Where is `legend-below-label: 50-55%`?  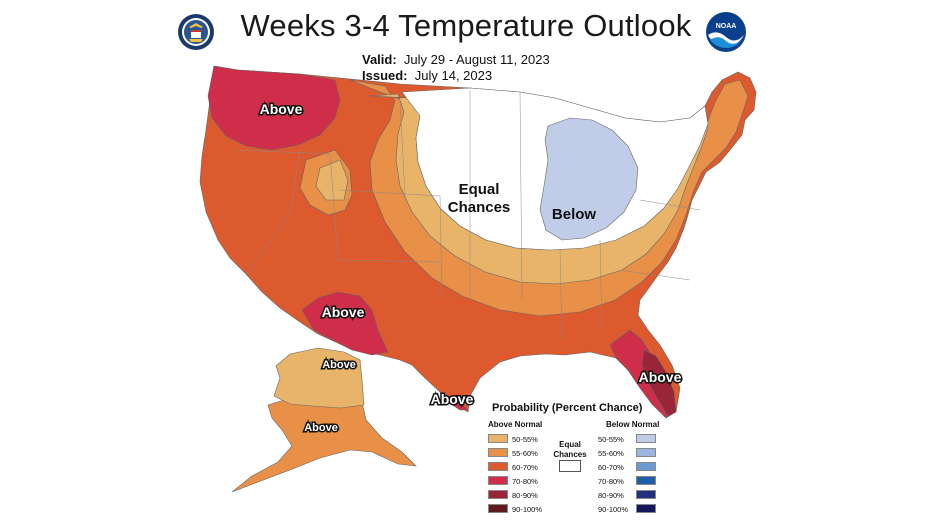 legend-below-label: 50-55% is located at coordinates (611, 439).